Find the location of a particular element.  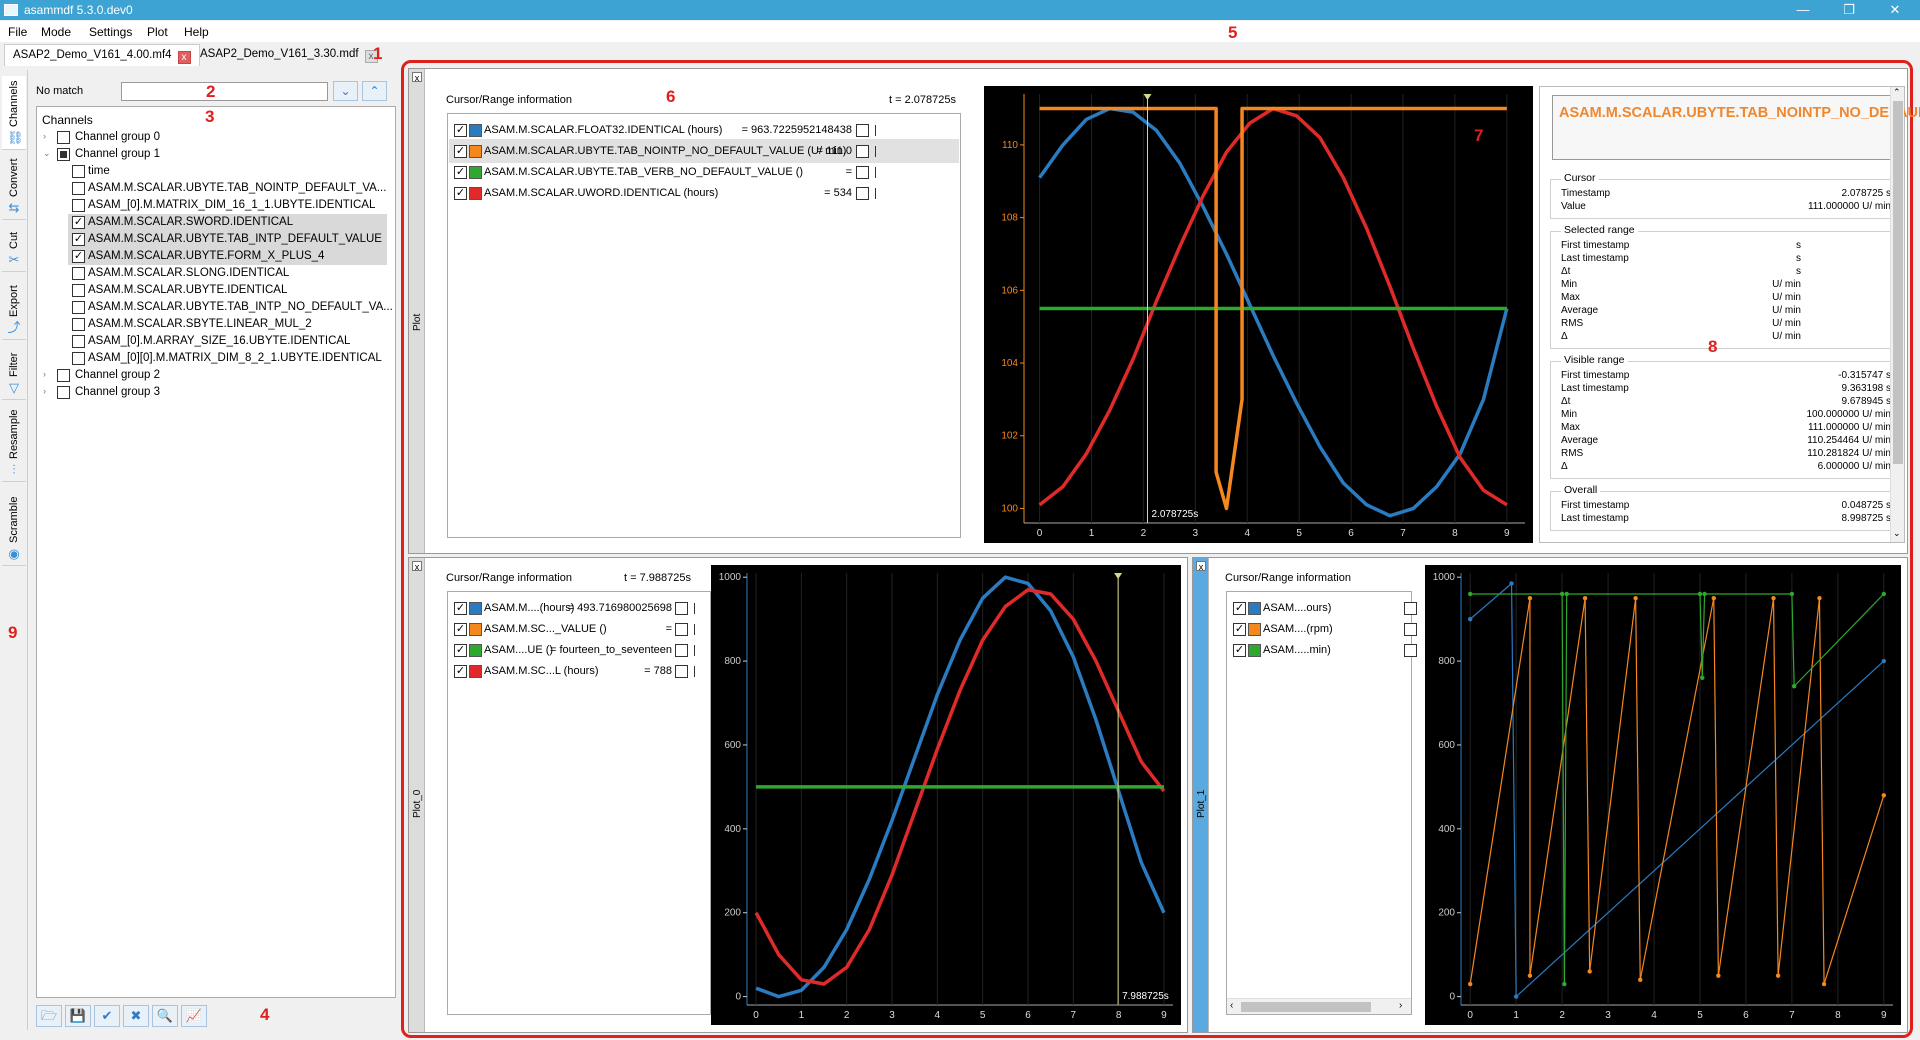

scroll-up-icon: ⌃ is located at coordinates (1897, 92).